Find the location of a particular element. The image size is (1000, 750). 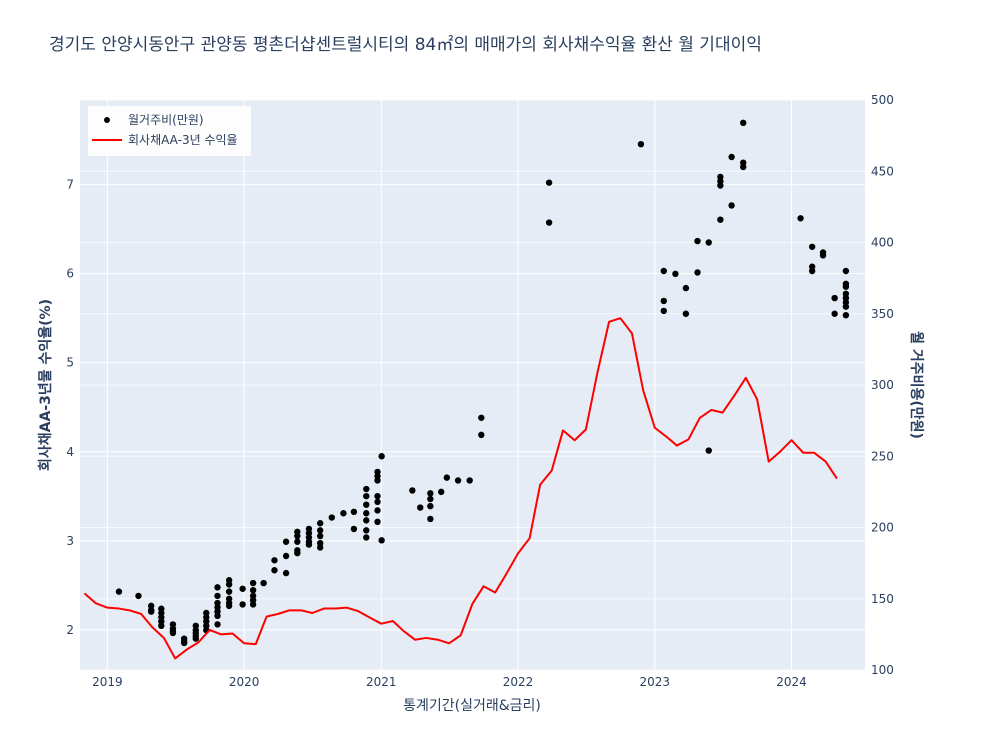

y-right-axis-title: 월 거주비용(만원) is located at coordinates (916, 385).